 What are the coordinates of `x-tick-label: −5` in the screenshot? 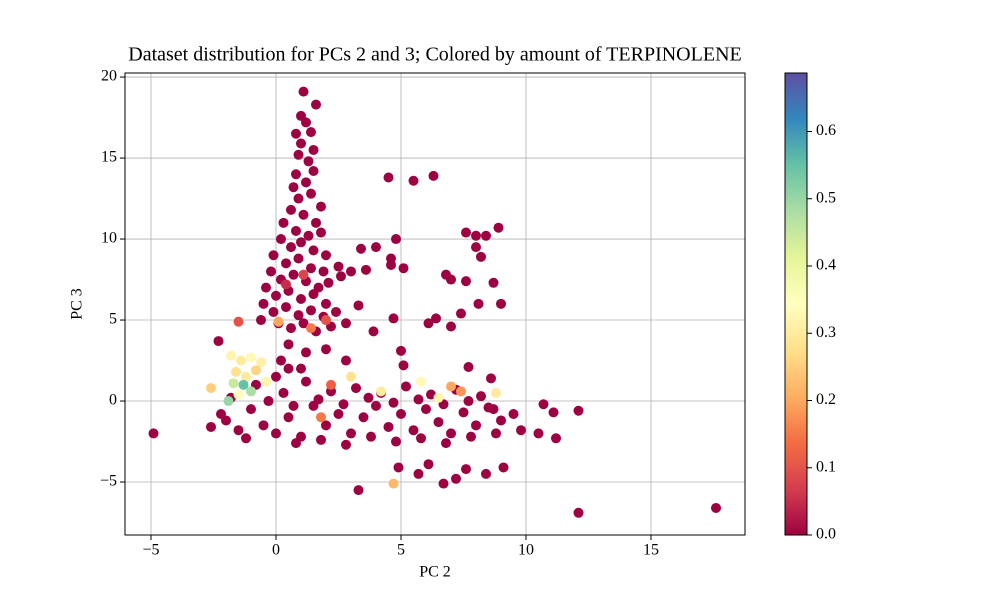 It's located at (150, 550).